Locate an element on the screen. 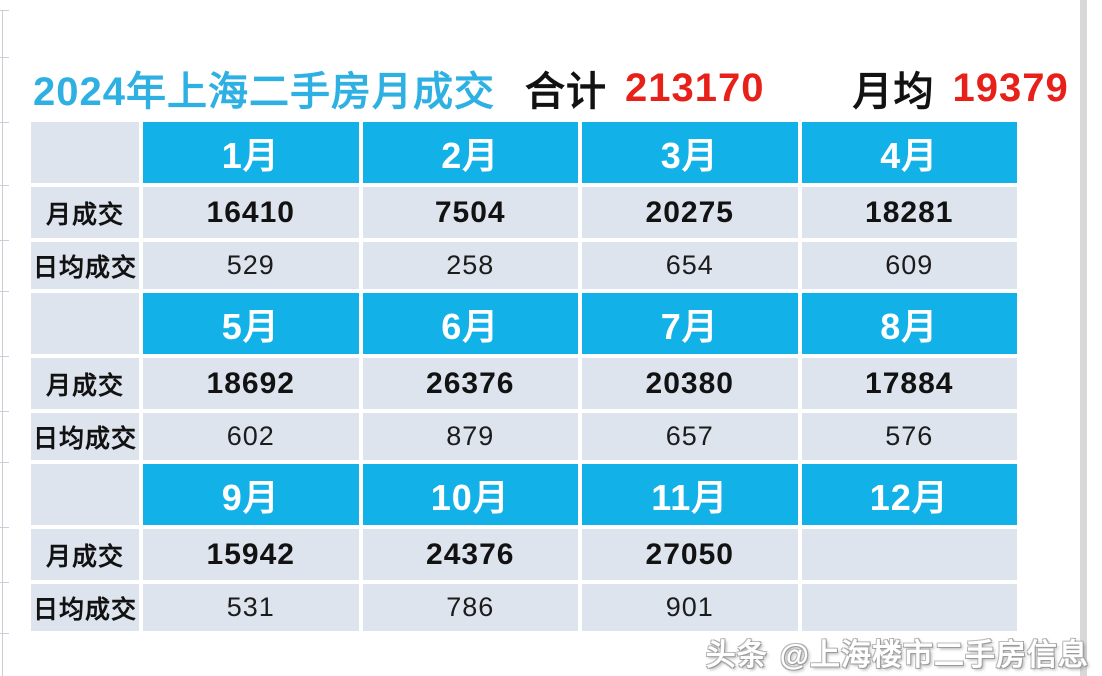  monthly-value-nov: 27050 is located at coordinates (690, 554).